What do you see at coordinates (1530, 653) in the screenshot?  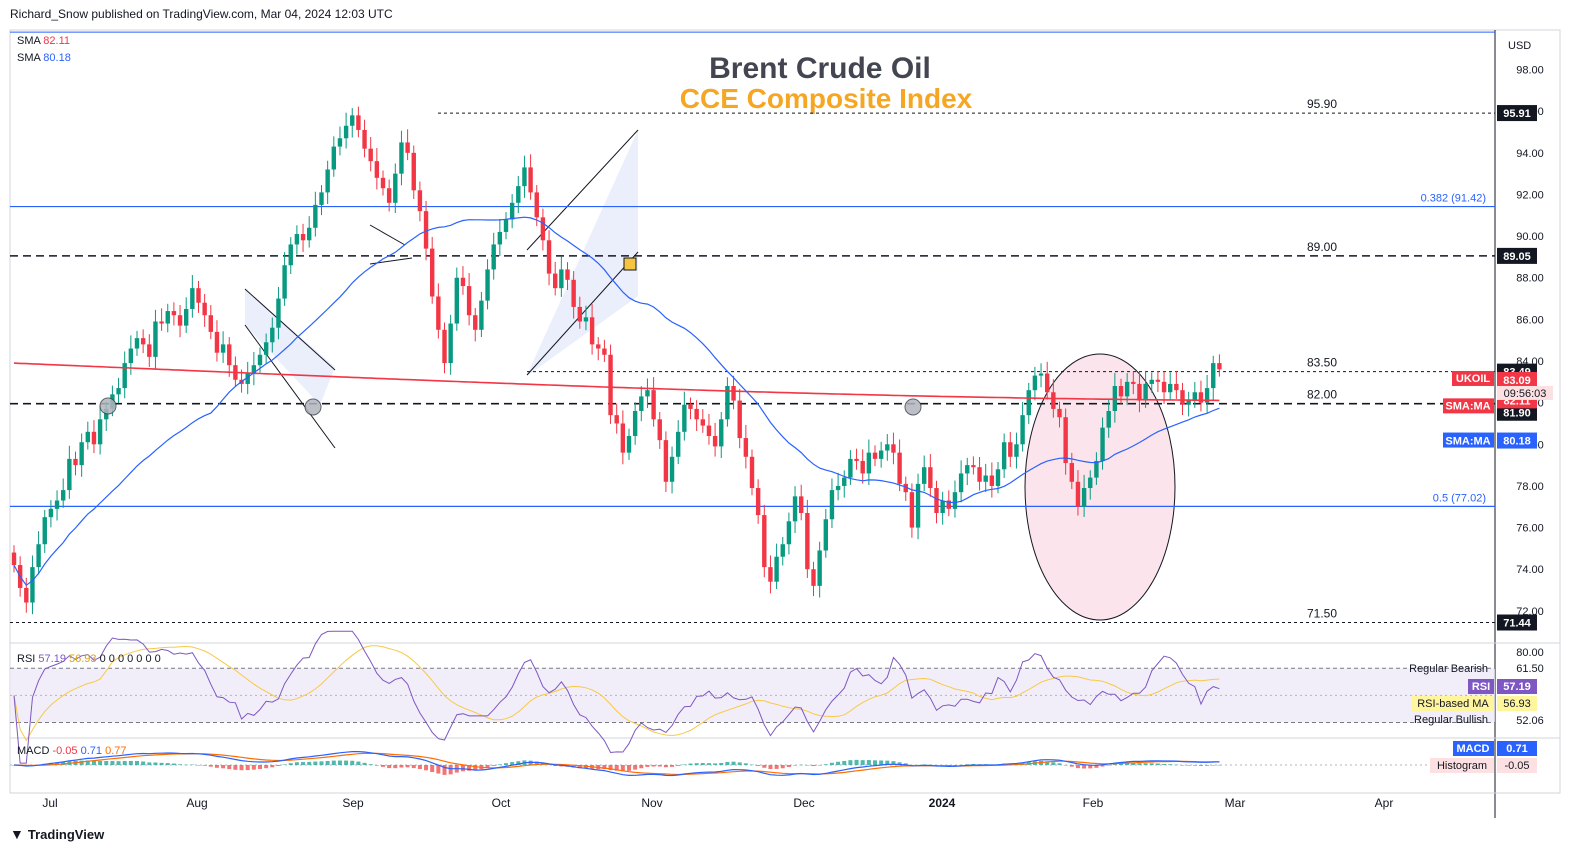 I see `rsi-tick: 80.00` at bounding box center [1530, 653].